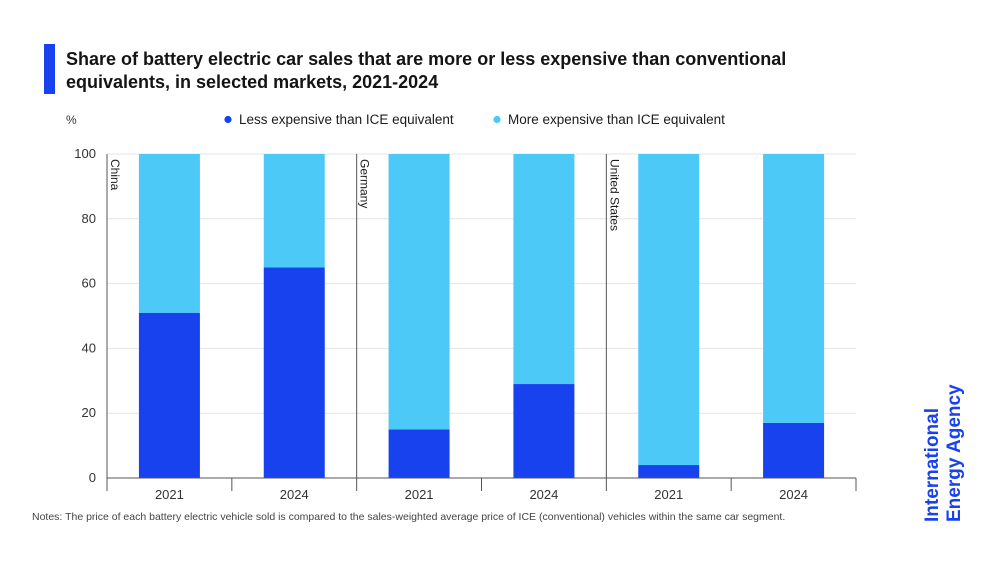 The image size is (1004, 565). Describe the element at coordinates (89, 347) in the screenshot. I see `y-tick-label: 40` at that location.